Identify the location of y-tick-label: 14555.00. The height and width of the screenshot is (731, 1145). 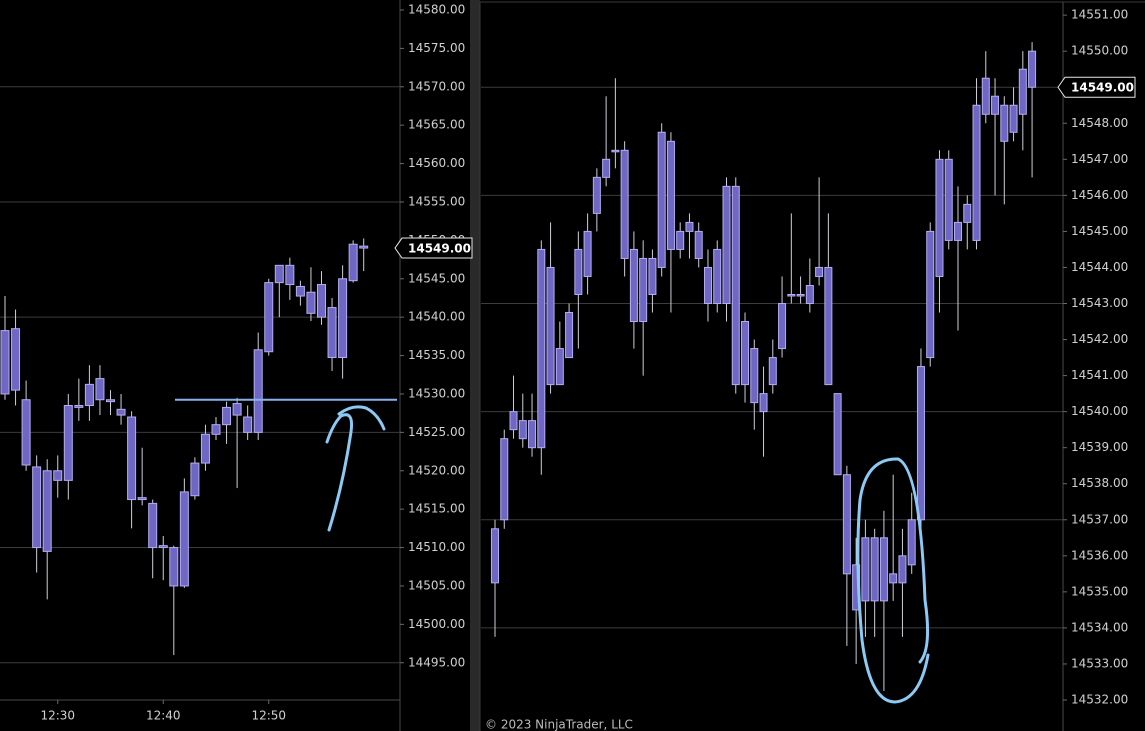
(436, 201).